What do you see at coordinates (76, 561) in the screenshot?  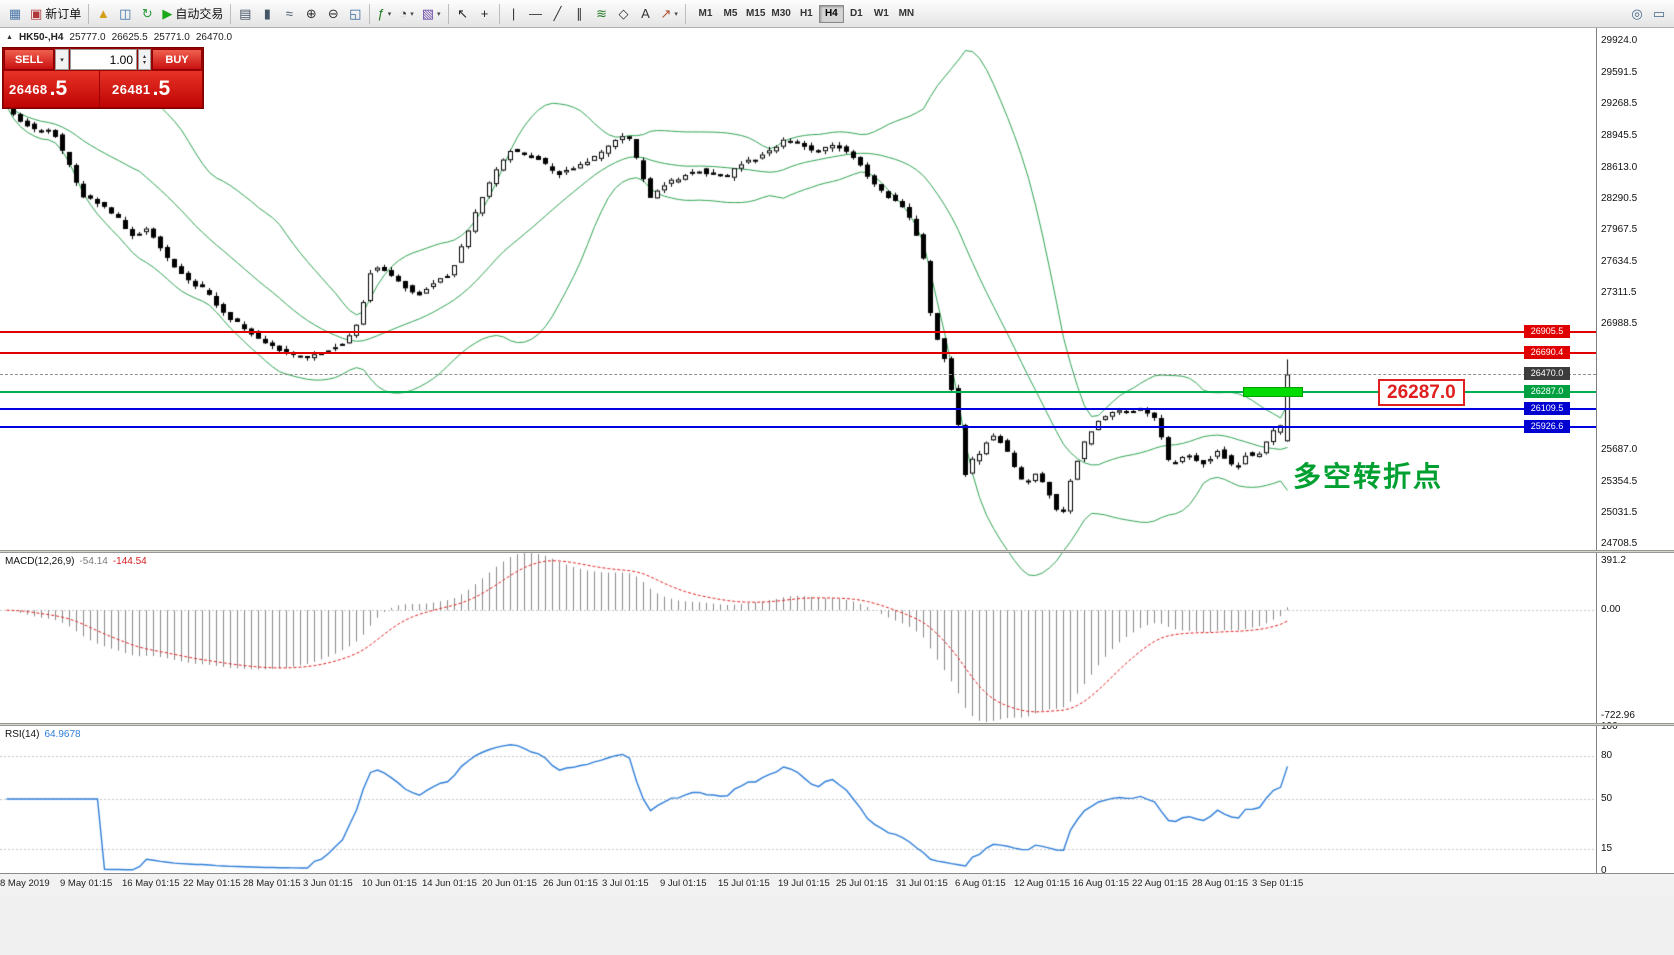 I see `macd-indicator-label: MACD(12,26,9) -54.14 -144.54` at bounding box center [76, 561].